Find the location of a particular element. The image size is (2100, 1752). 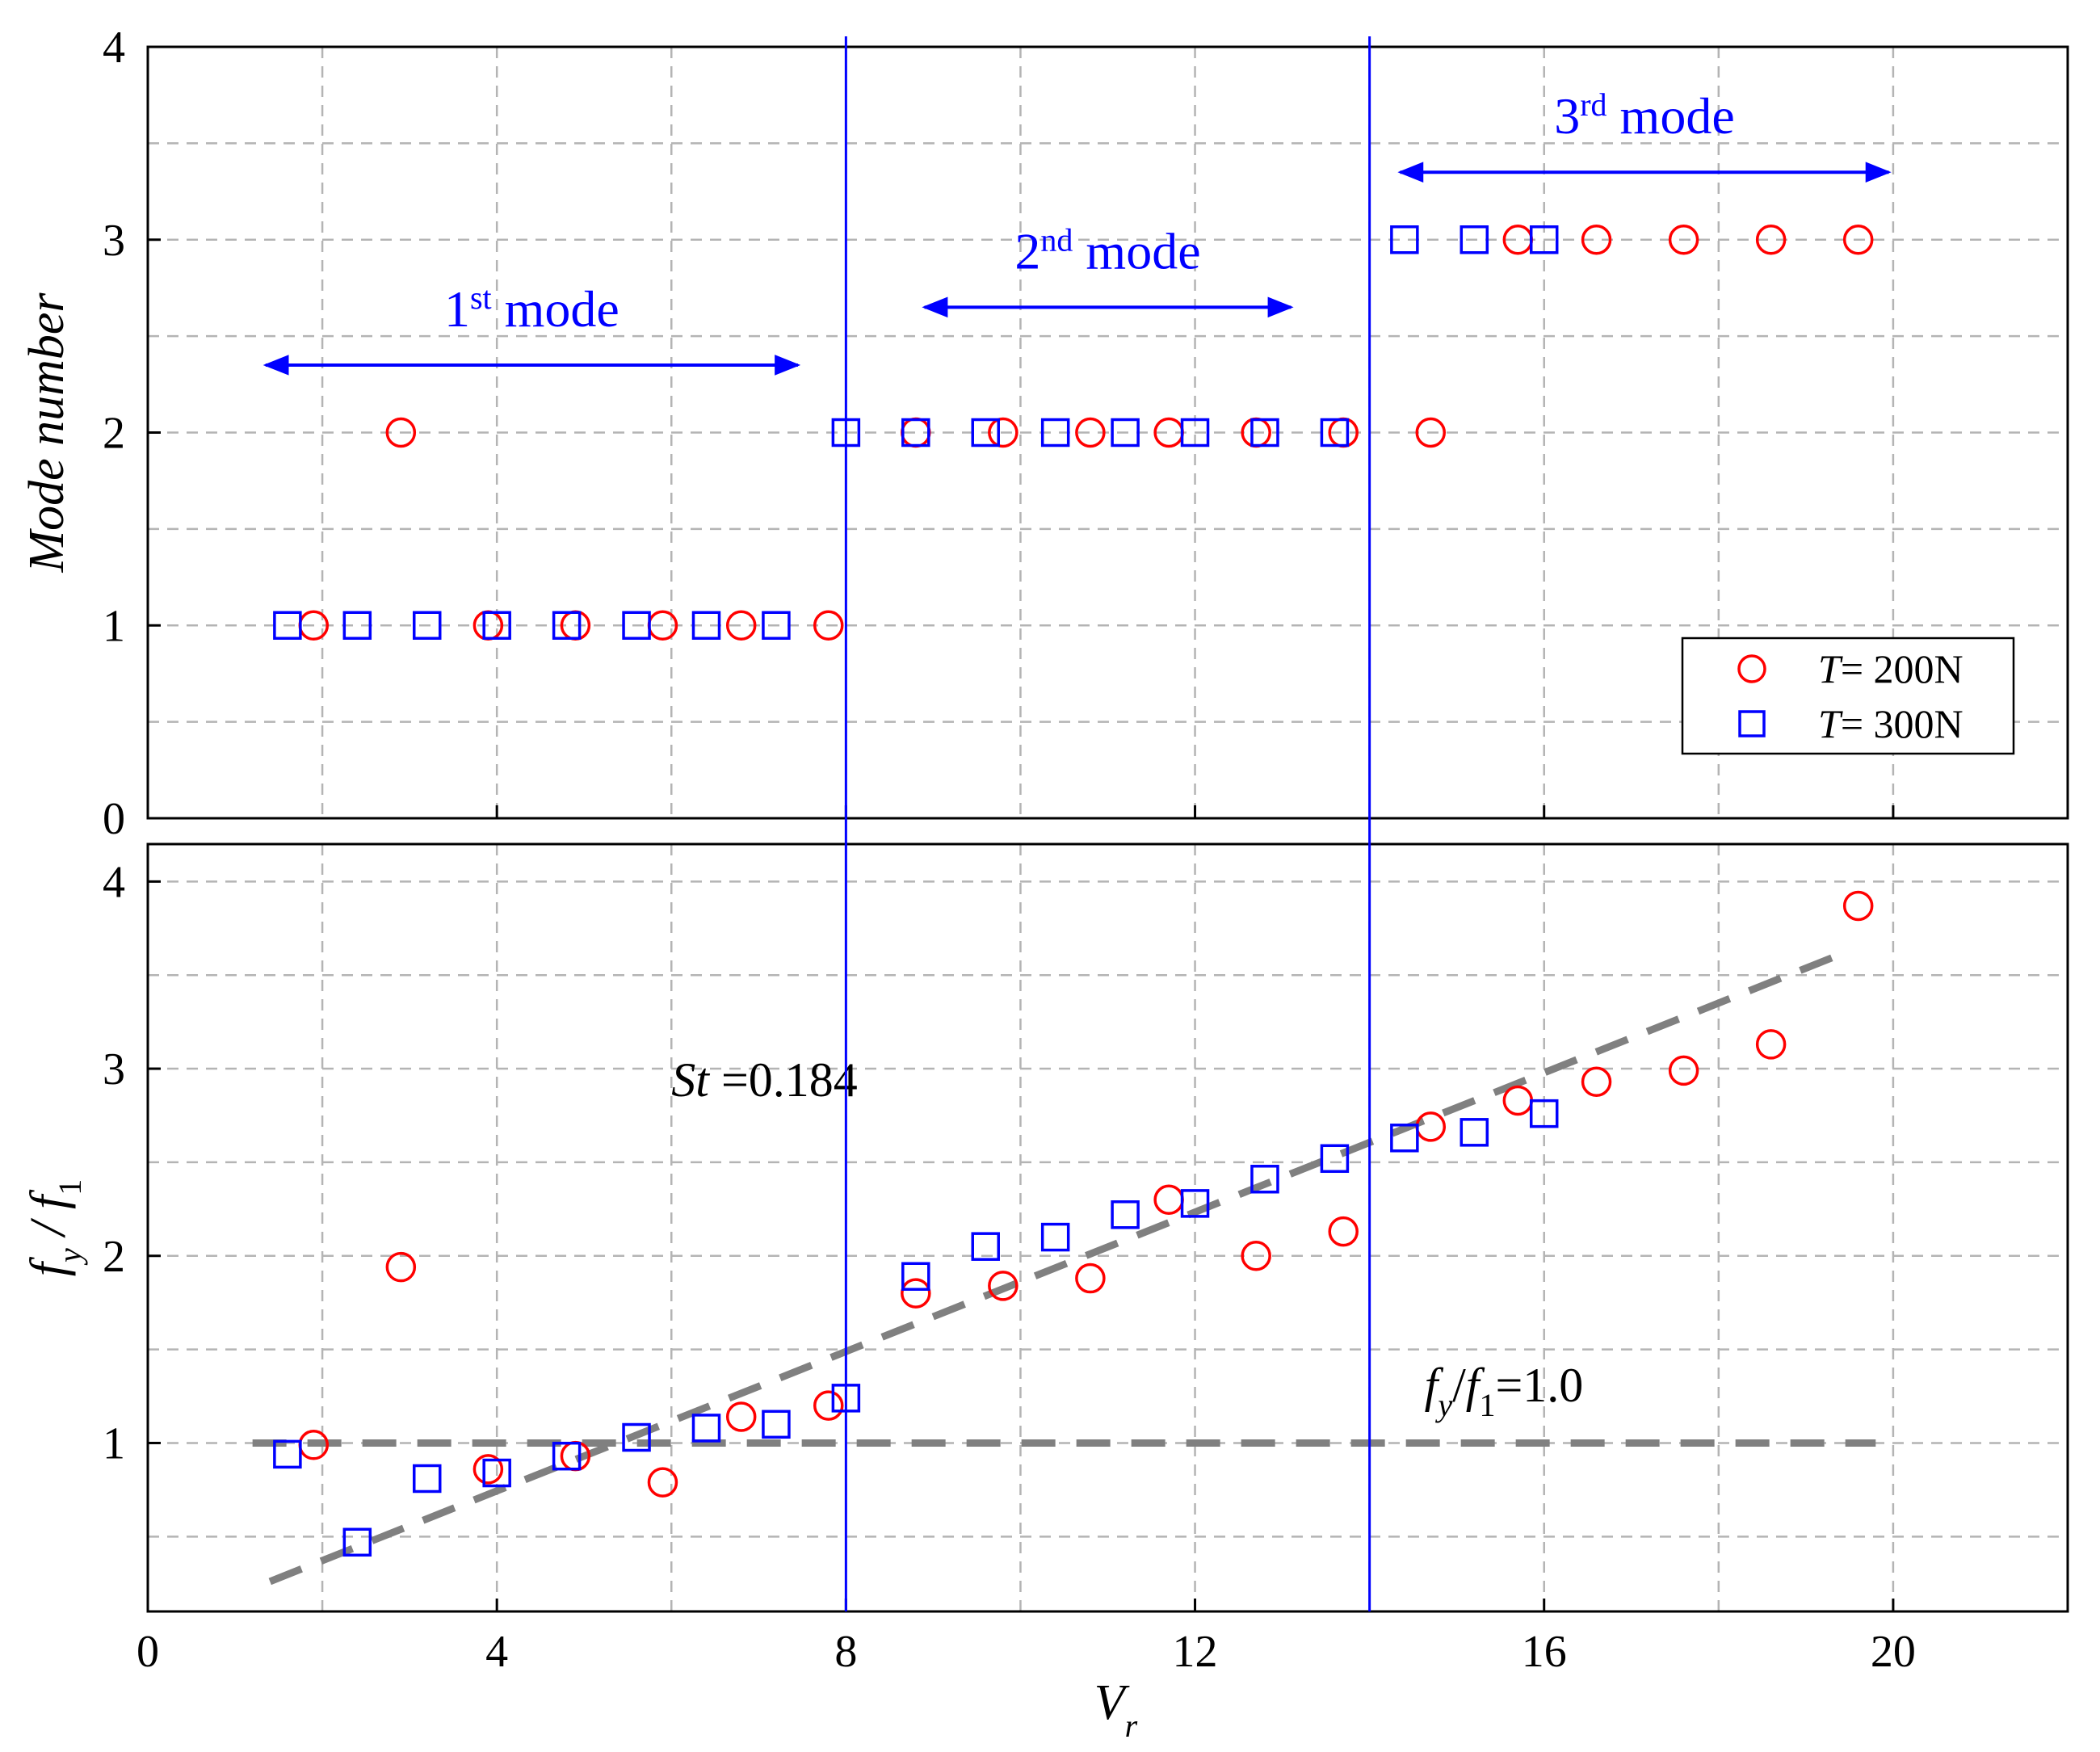

bottom-y-tick-label: 1 is located at coordinates (114, 1443).